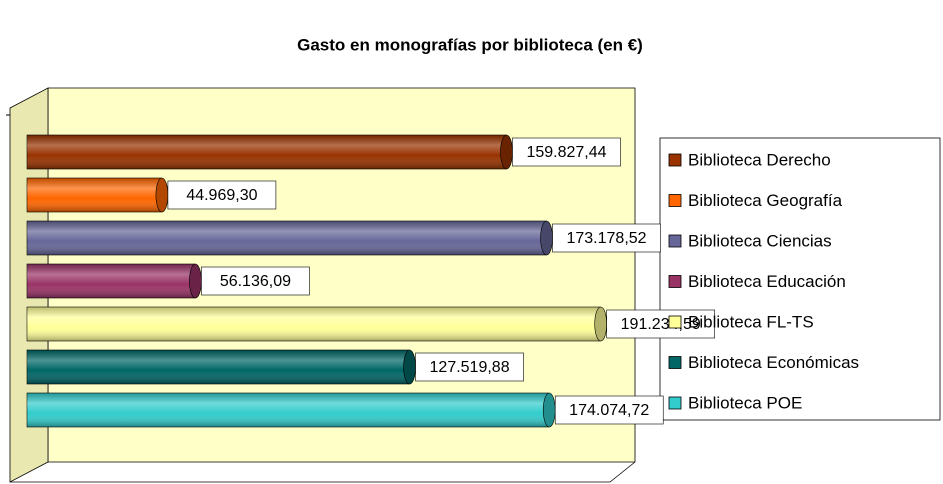 This screenshot has height=484, width=943. I want to click on legend-label: Biblioteca POE, so click(745, 402).